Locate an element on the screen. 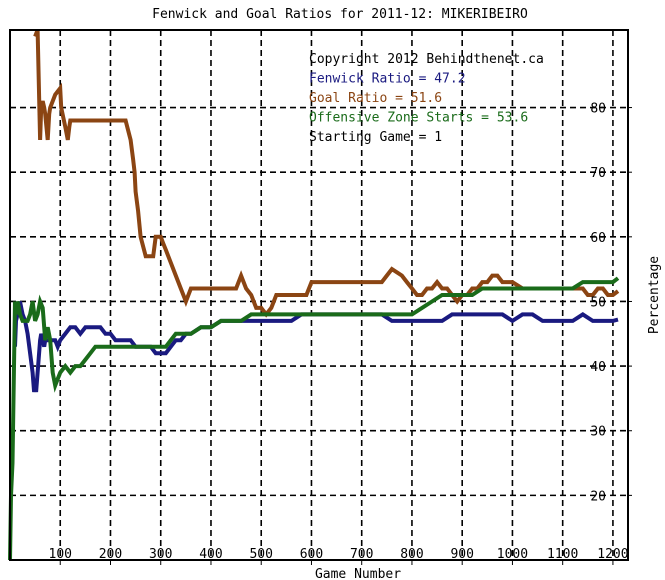 Image resolution: width=665 pixels, height=580 pixels. x-tick-label: 400 is located at coordinates (210, 554).